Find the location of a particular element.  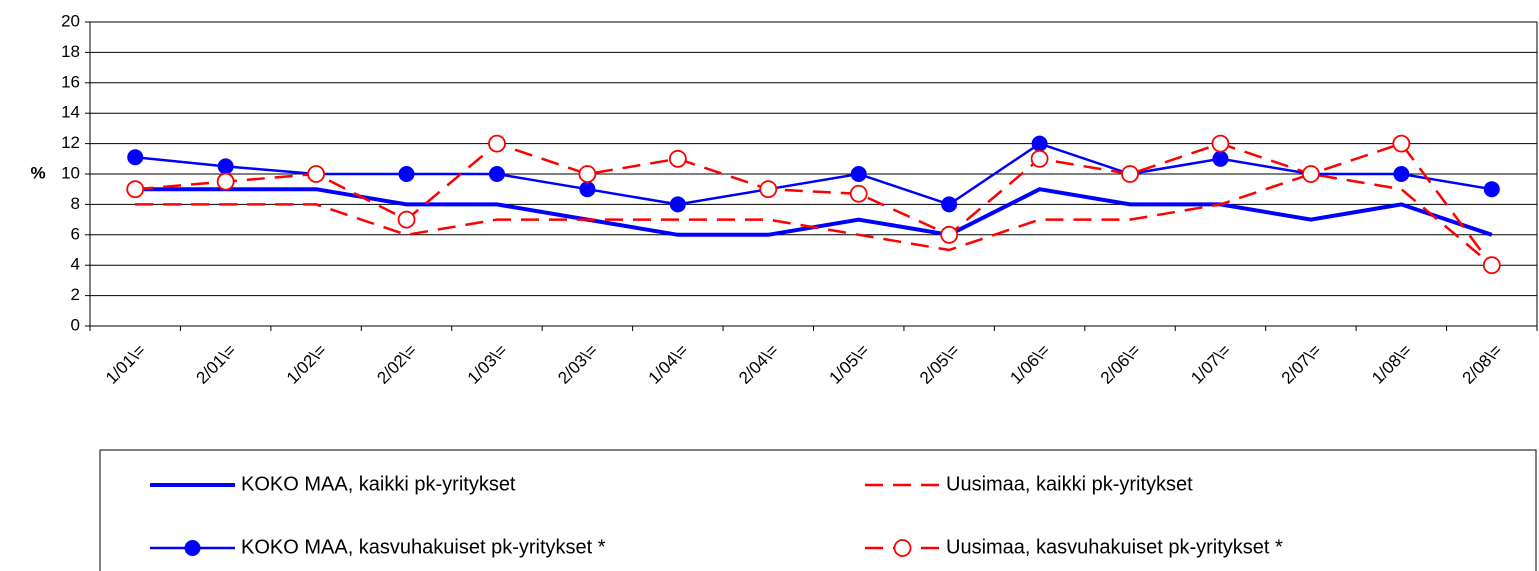

x-tick-label: 2/08\= is located at coordinates (1482, 364).